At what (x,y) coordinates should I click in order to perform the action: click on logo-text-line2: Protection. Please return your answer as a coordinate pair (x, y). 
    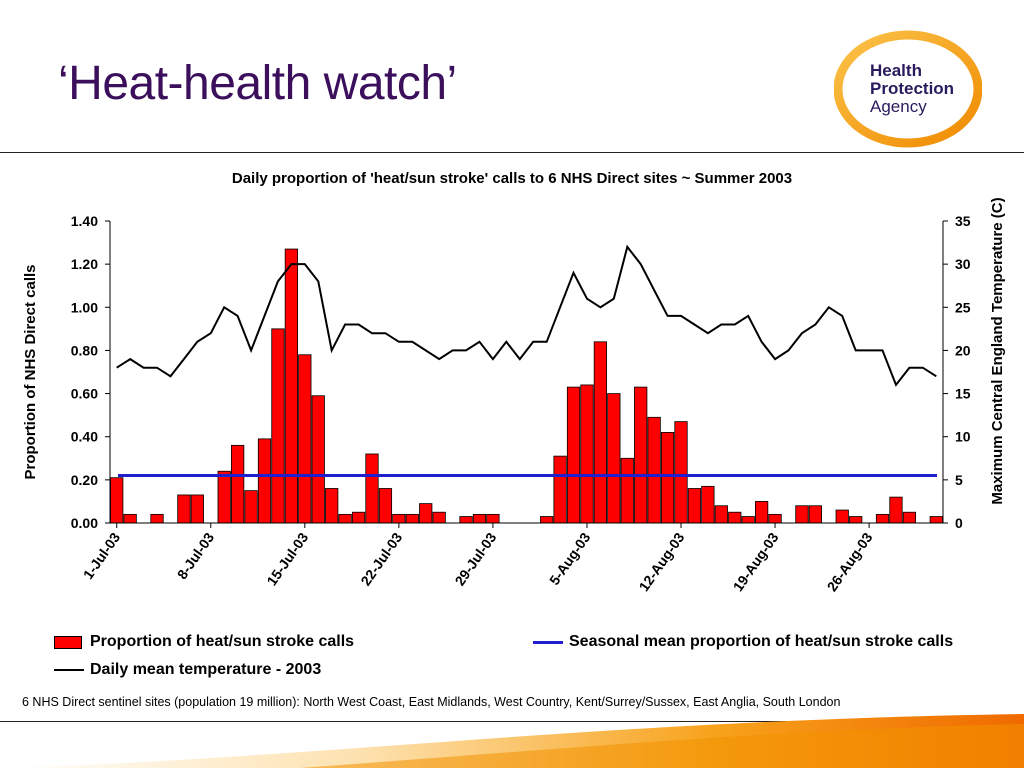
    Looking at the image, I should click on (912, 88).